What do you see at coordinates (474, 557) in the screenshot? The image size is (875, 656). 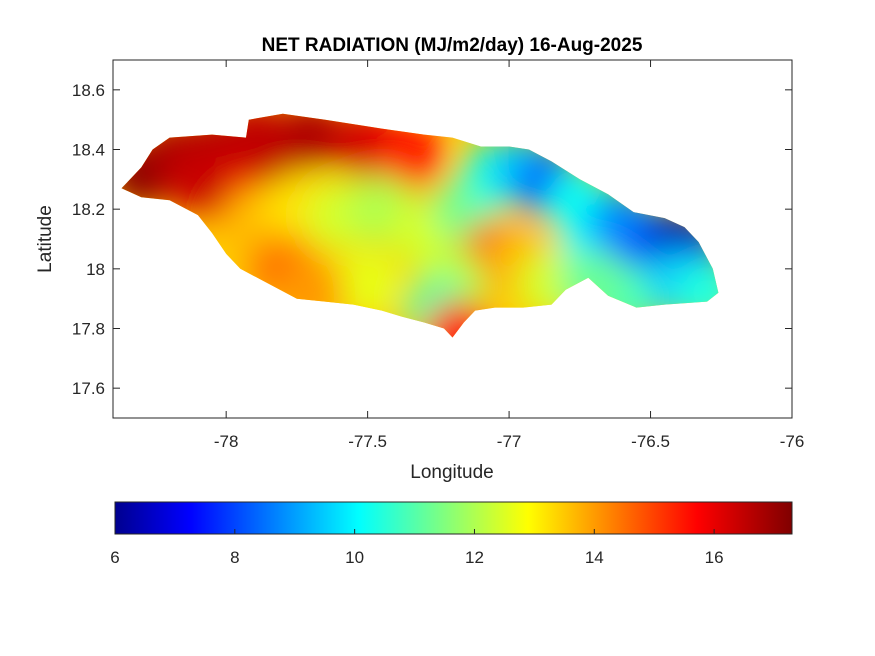 I see `colorbar-tick-label: 12` at bounding box center [474, 557].